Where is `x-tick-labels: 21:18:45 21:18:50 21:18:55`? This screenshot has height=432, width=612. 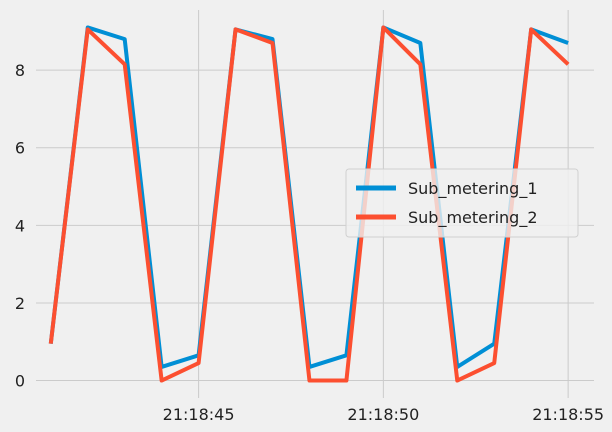 x-tick-labels: 21:18:45 21:18:50 21:18:55 is located at coordinates (383, 414).